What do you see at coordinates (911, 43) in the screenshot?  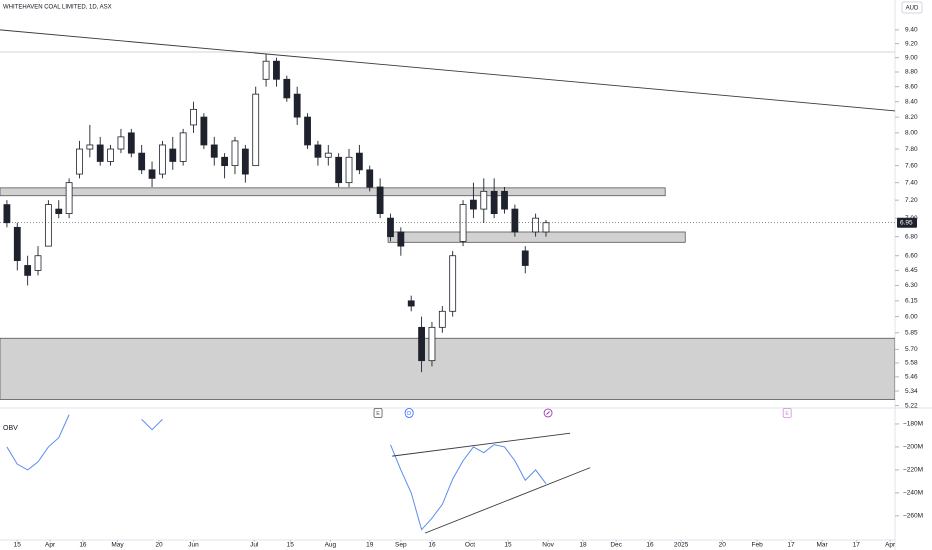 I see `y-tick-label: 9.20` at bounding box center [911, 43].